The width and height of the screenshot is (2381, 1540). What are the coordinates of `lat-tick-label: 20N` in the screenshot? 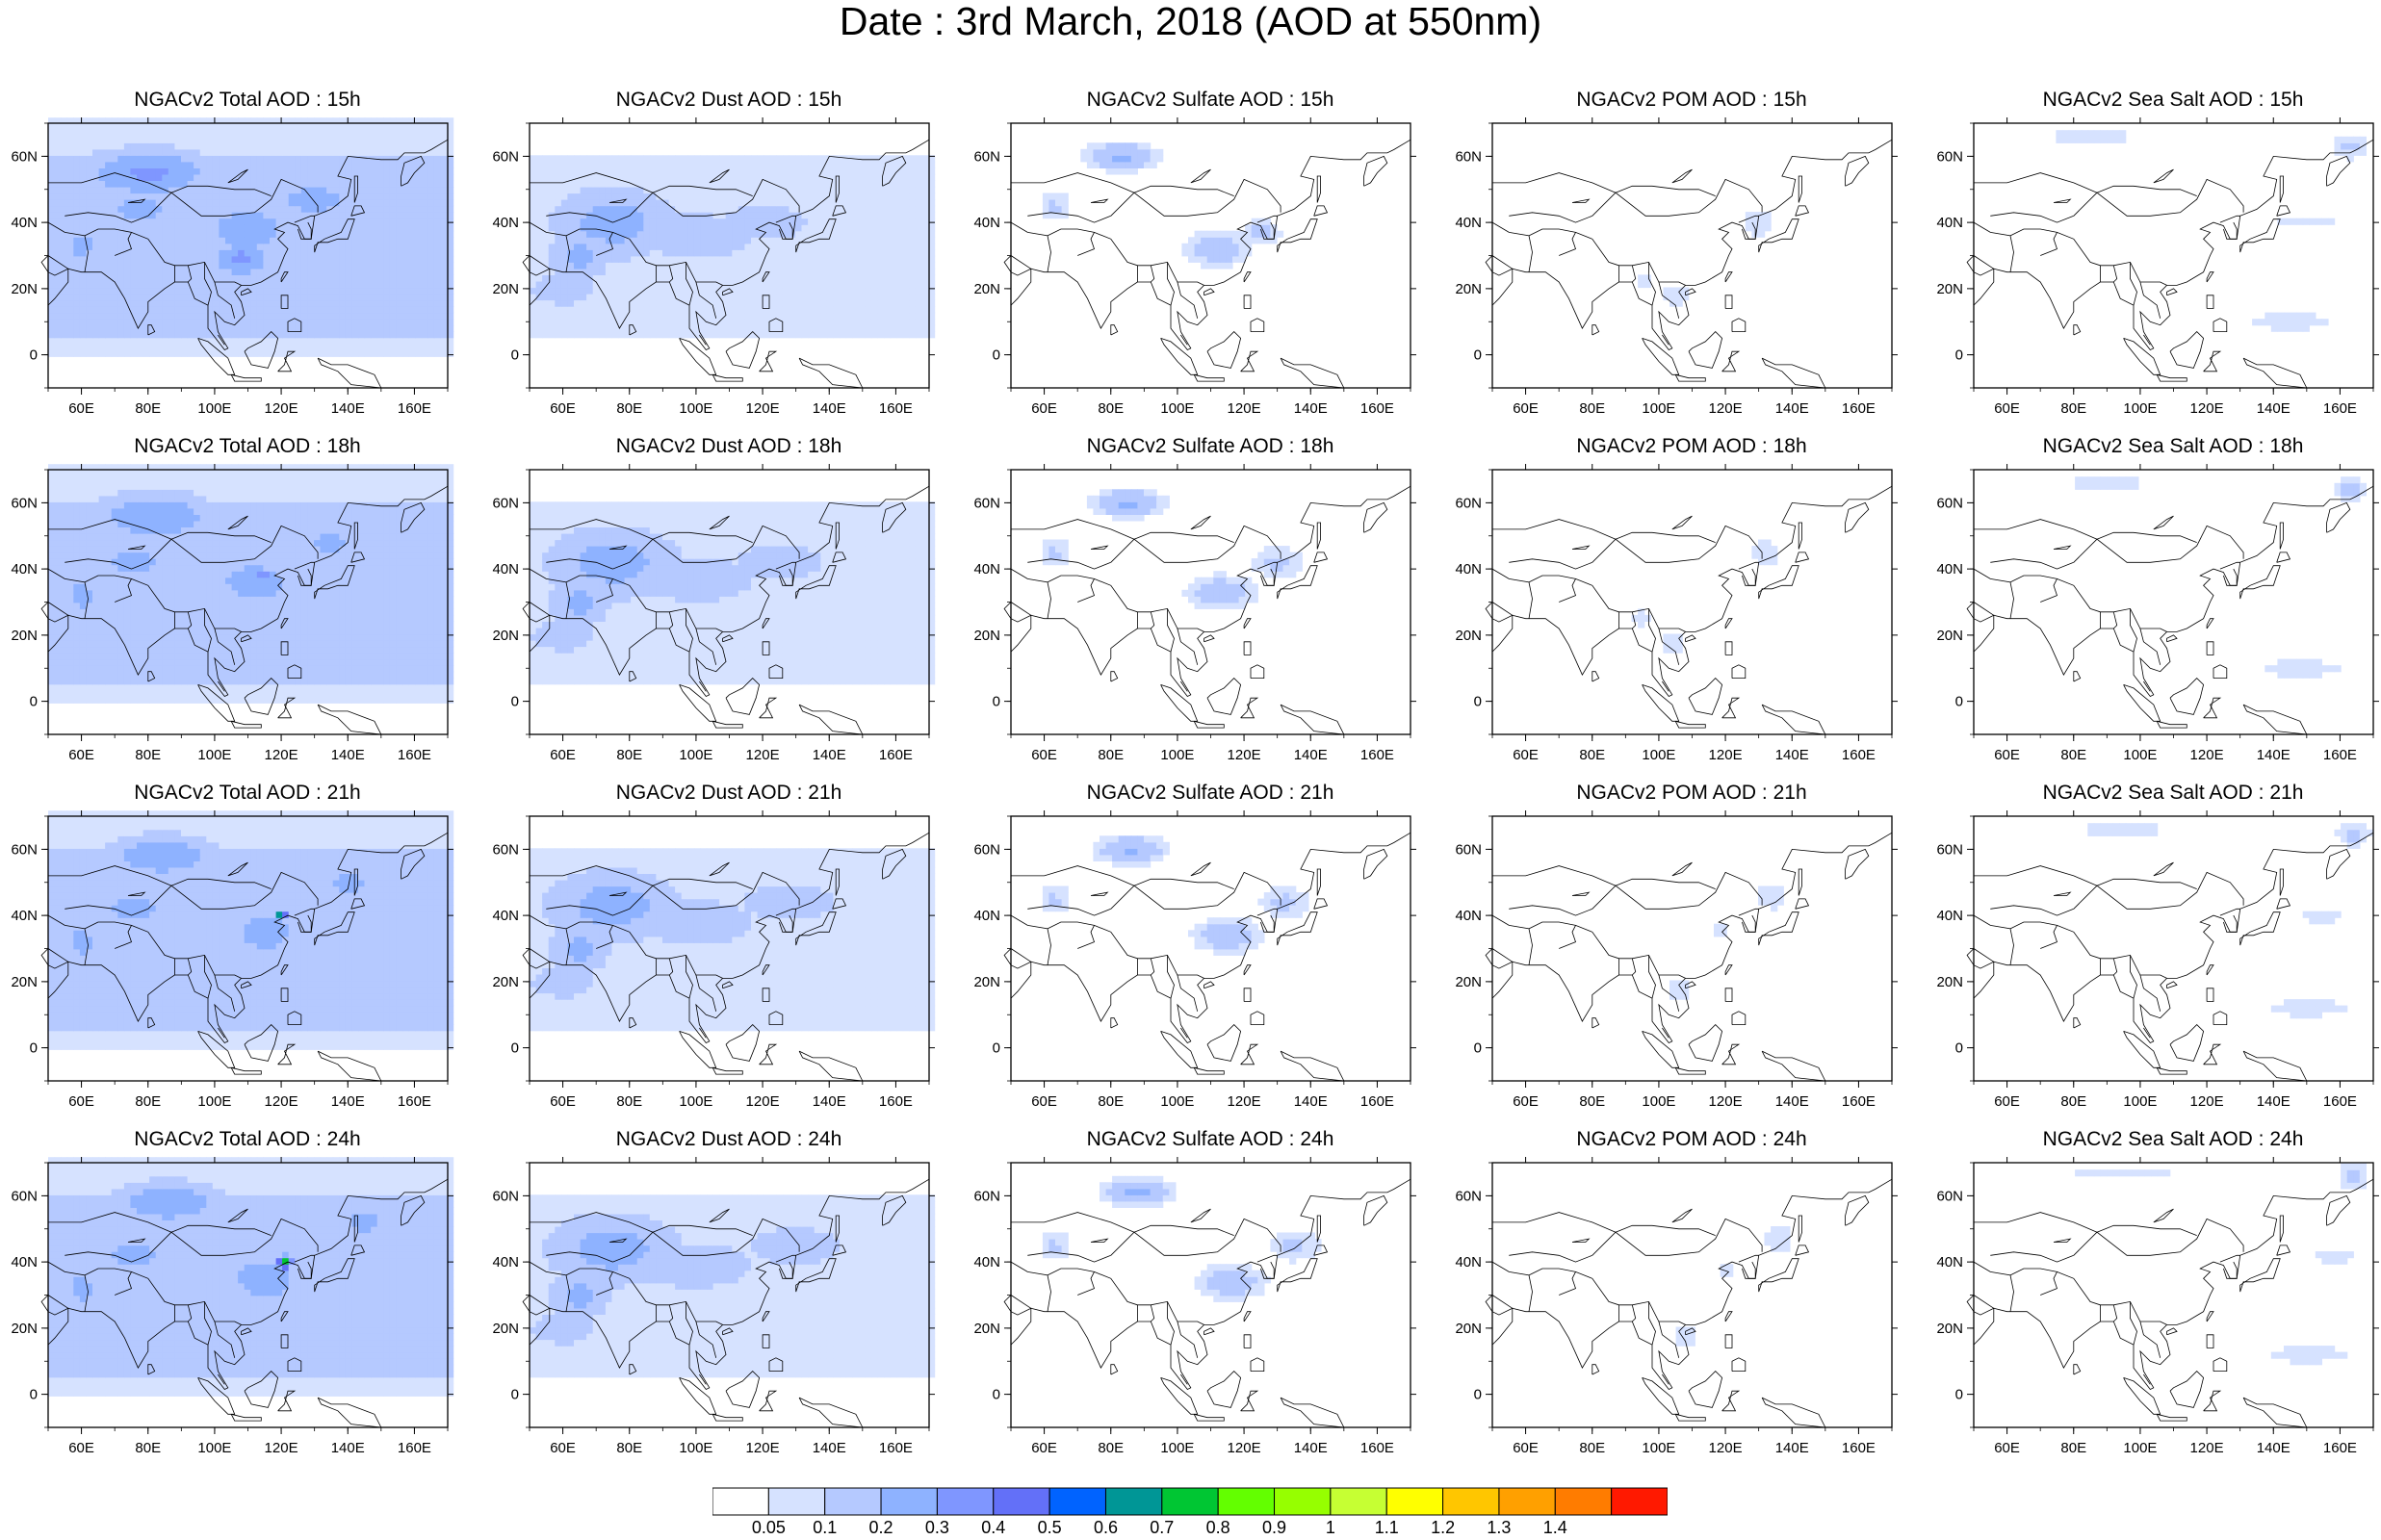 It's located at (1468, 289).